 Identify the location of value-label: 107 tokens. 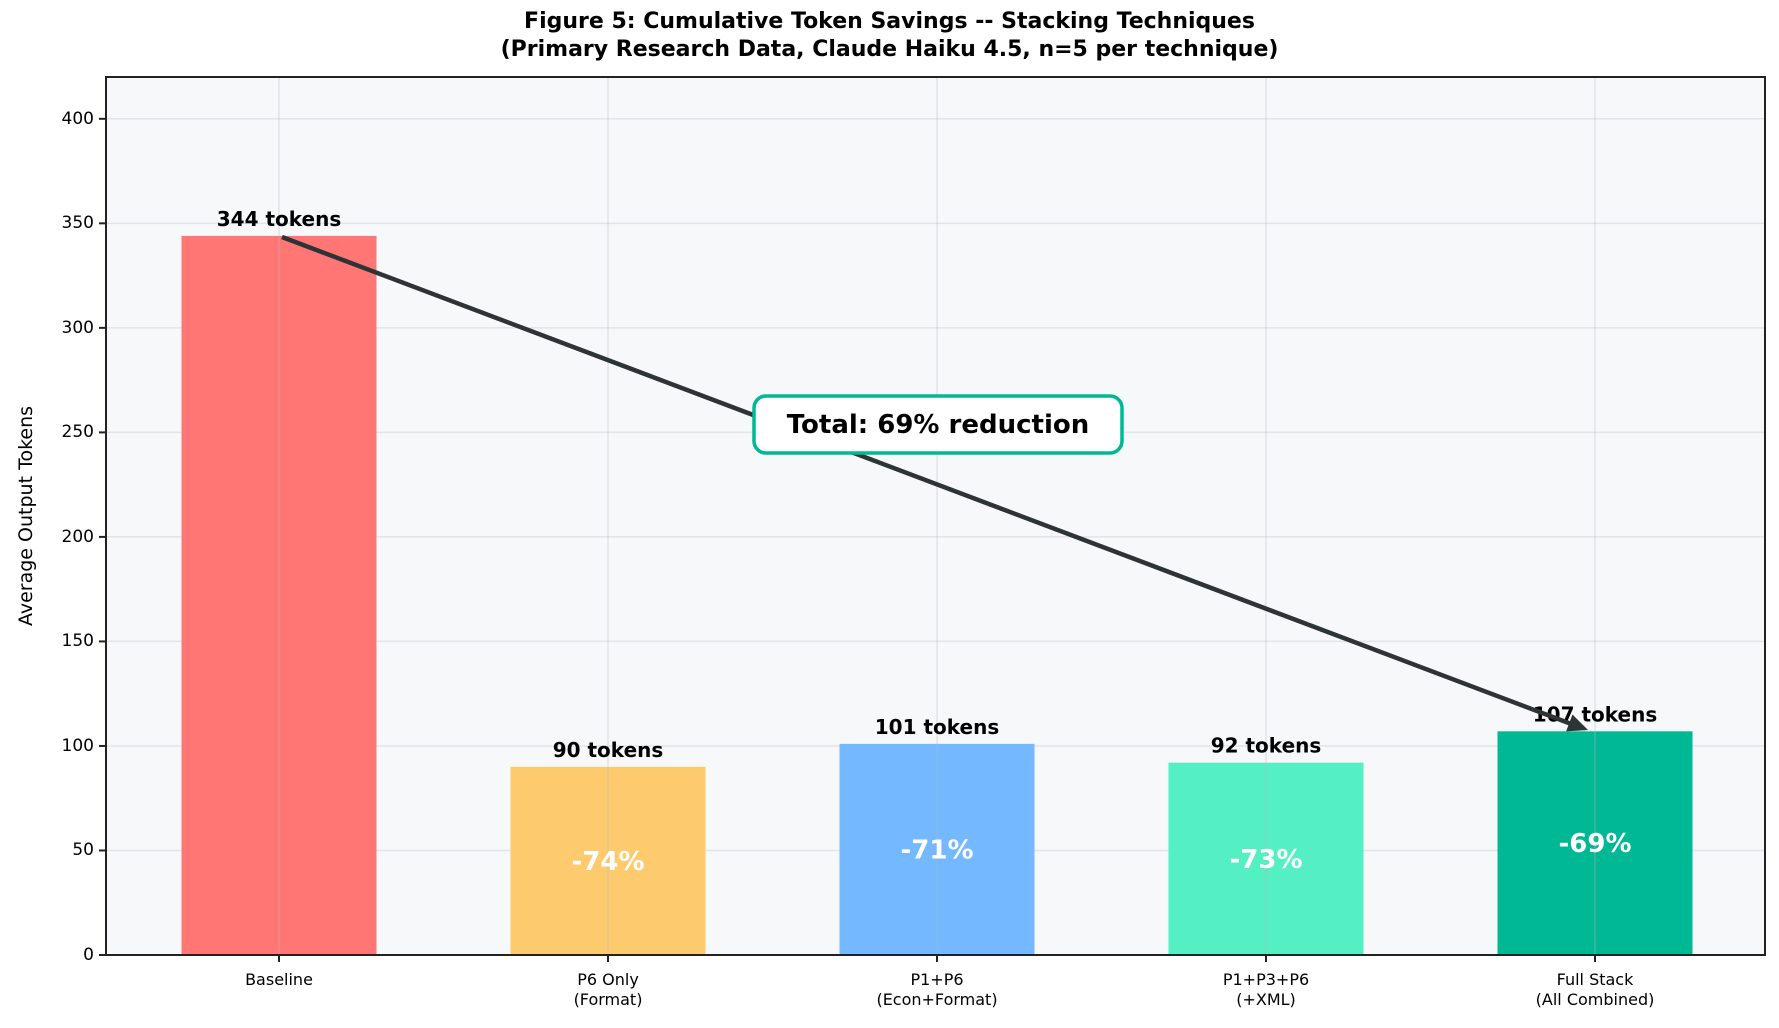
(1595, 714).